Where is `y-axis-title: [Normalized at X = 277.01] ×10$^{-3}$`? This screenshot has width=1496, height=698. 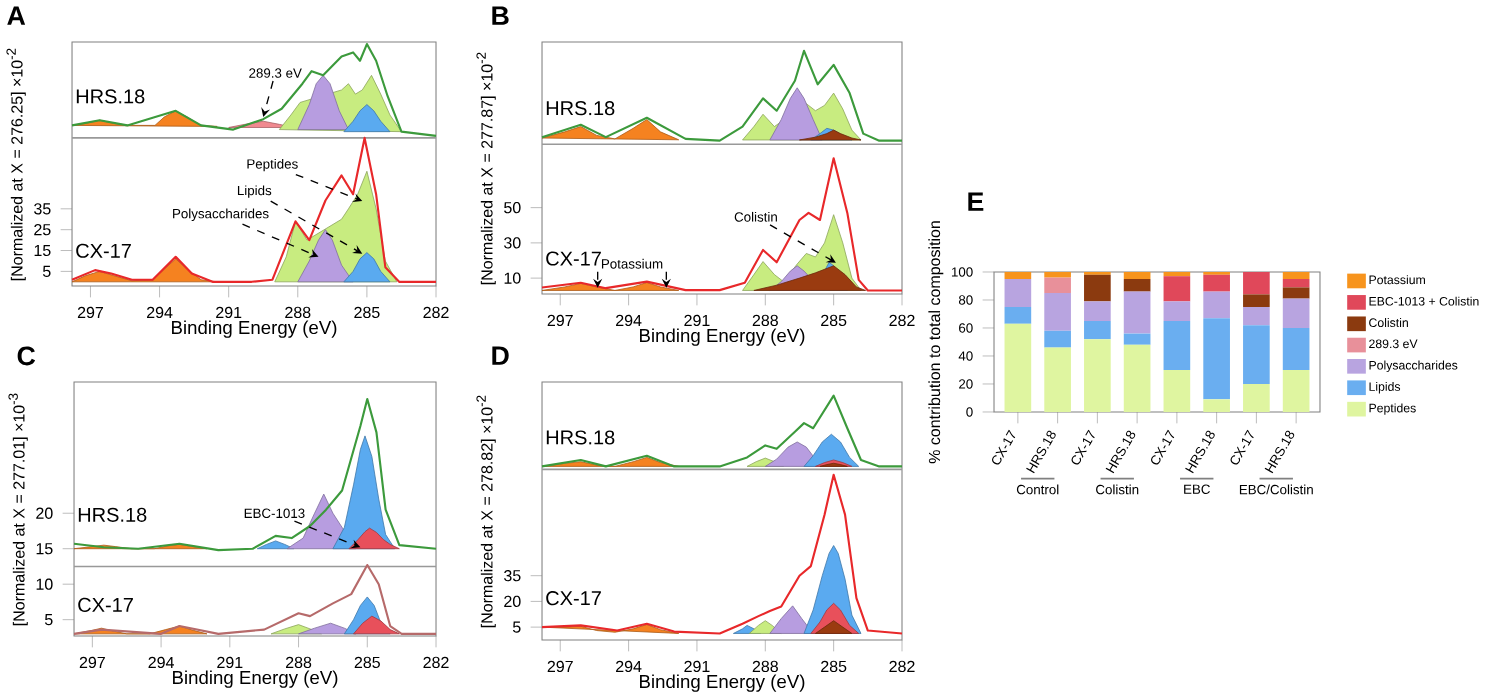
y-axis-title: [Normalized at X = 277.01] ×10$^{-3}$ is located at coordinates (18, 509).